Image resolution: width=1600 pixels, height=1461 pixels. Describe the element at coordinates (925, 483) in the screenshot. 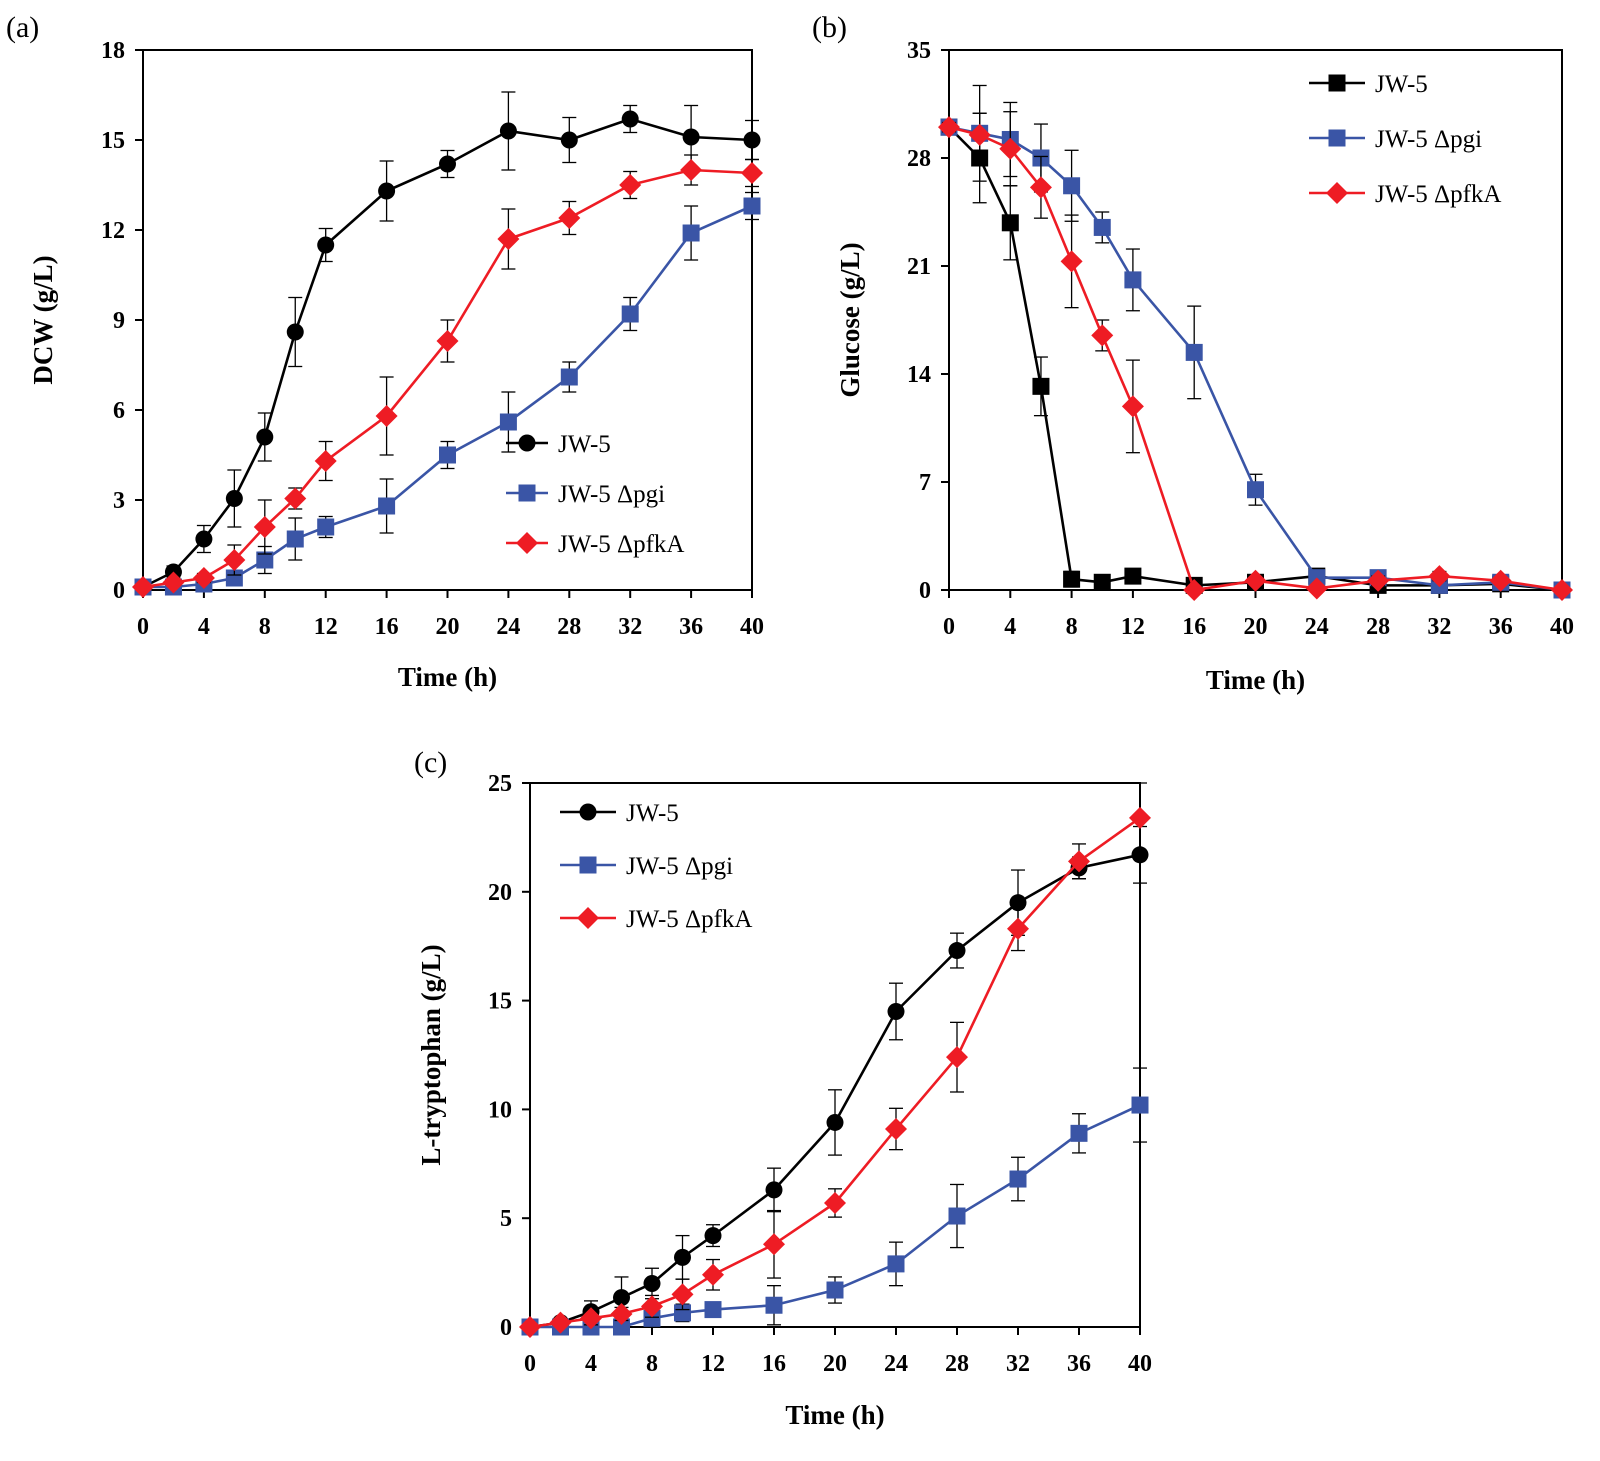

I see `y-tick-label: 7` at that location.